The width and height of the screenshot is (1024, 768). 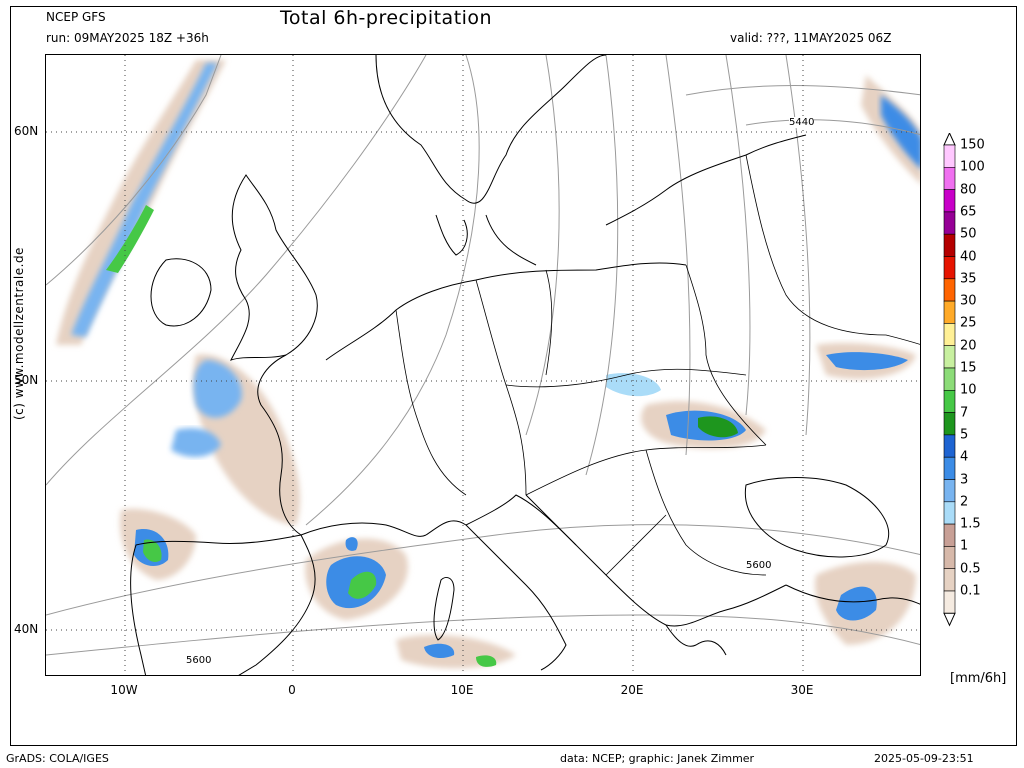 What do you see at coordinates (964, 457) in the screenshot?
I see `legend-label: 4` at bounding box center [964, 457].